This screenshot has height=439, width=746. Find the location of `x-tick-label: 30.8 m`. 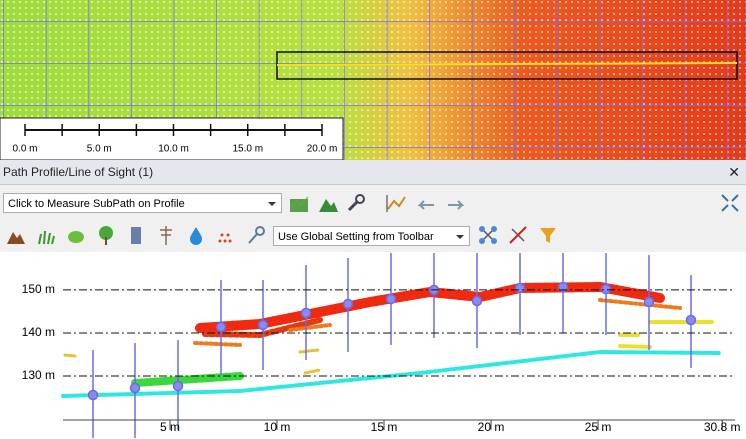

x-tick-label: 30.8 m is located at coordinates (722, 427).